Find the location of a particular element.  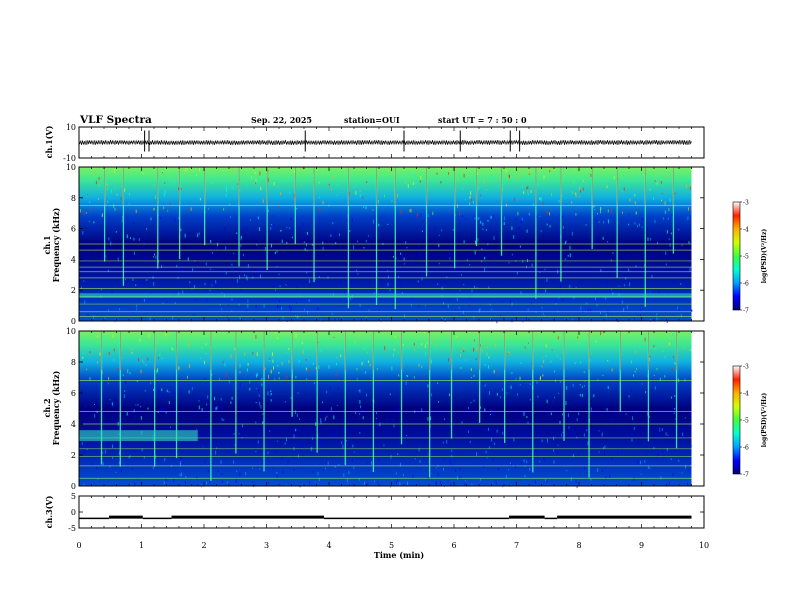

ch1-waveform-trace is located at coordinates (385, 142).